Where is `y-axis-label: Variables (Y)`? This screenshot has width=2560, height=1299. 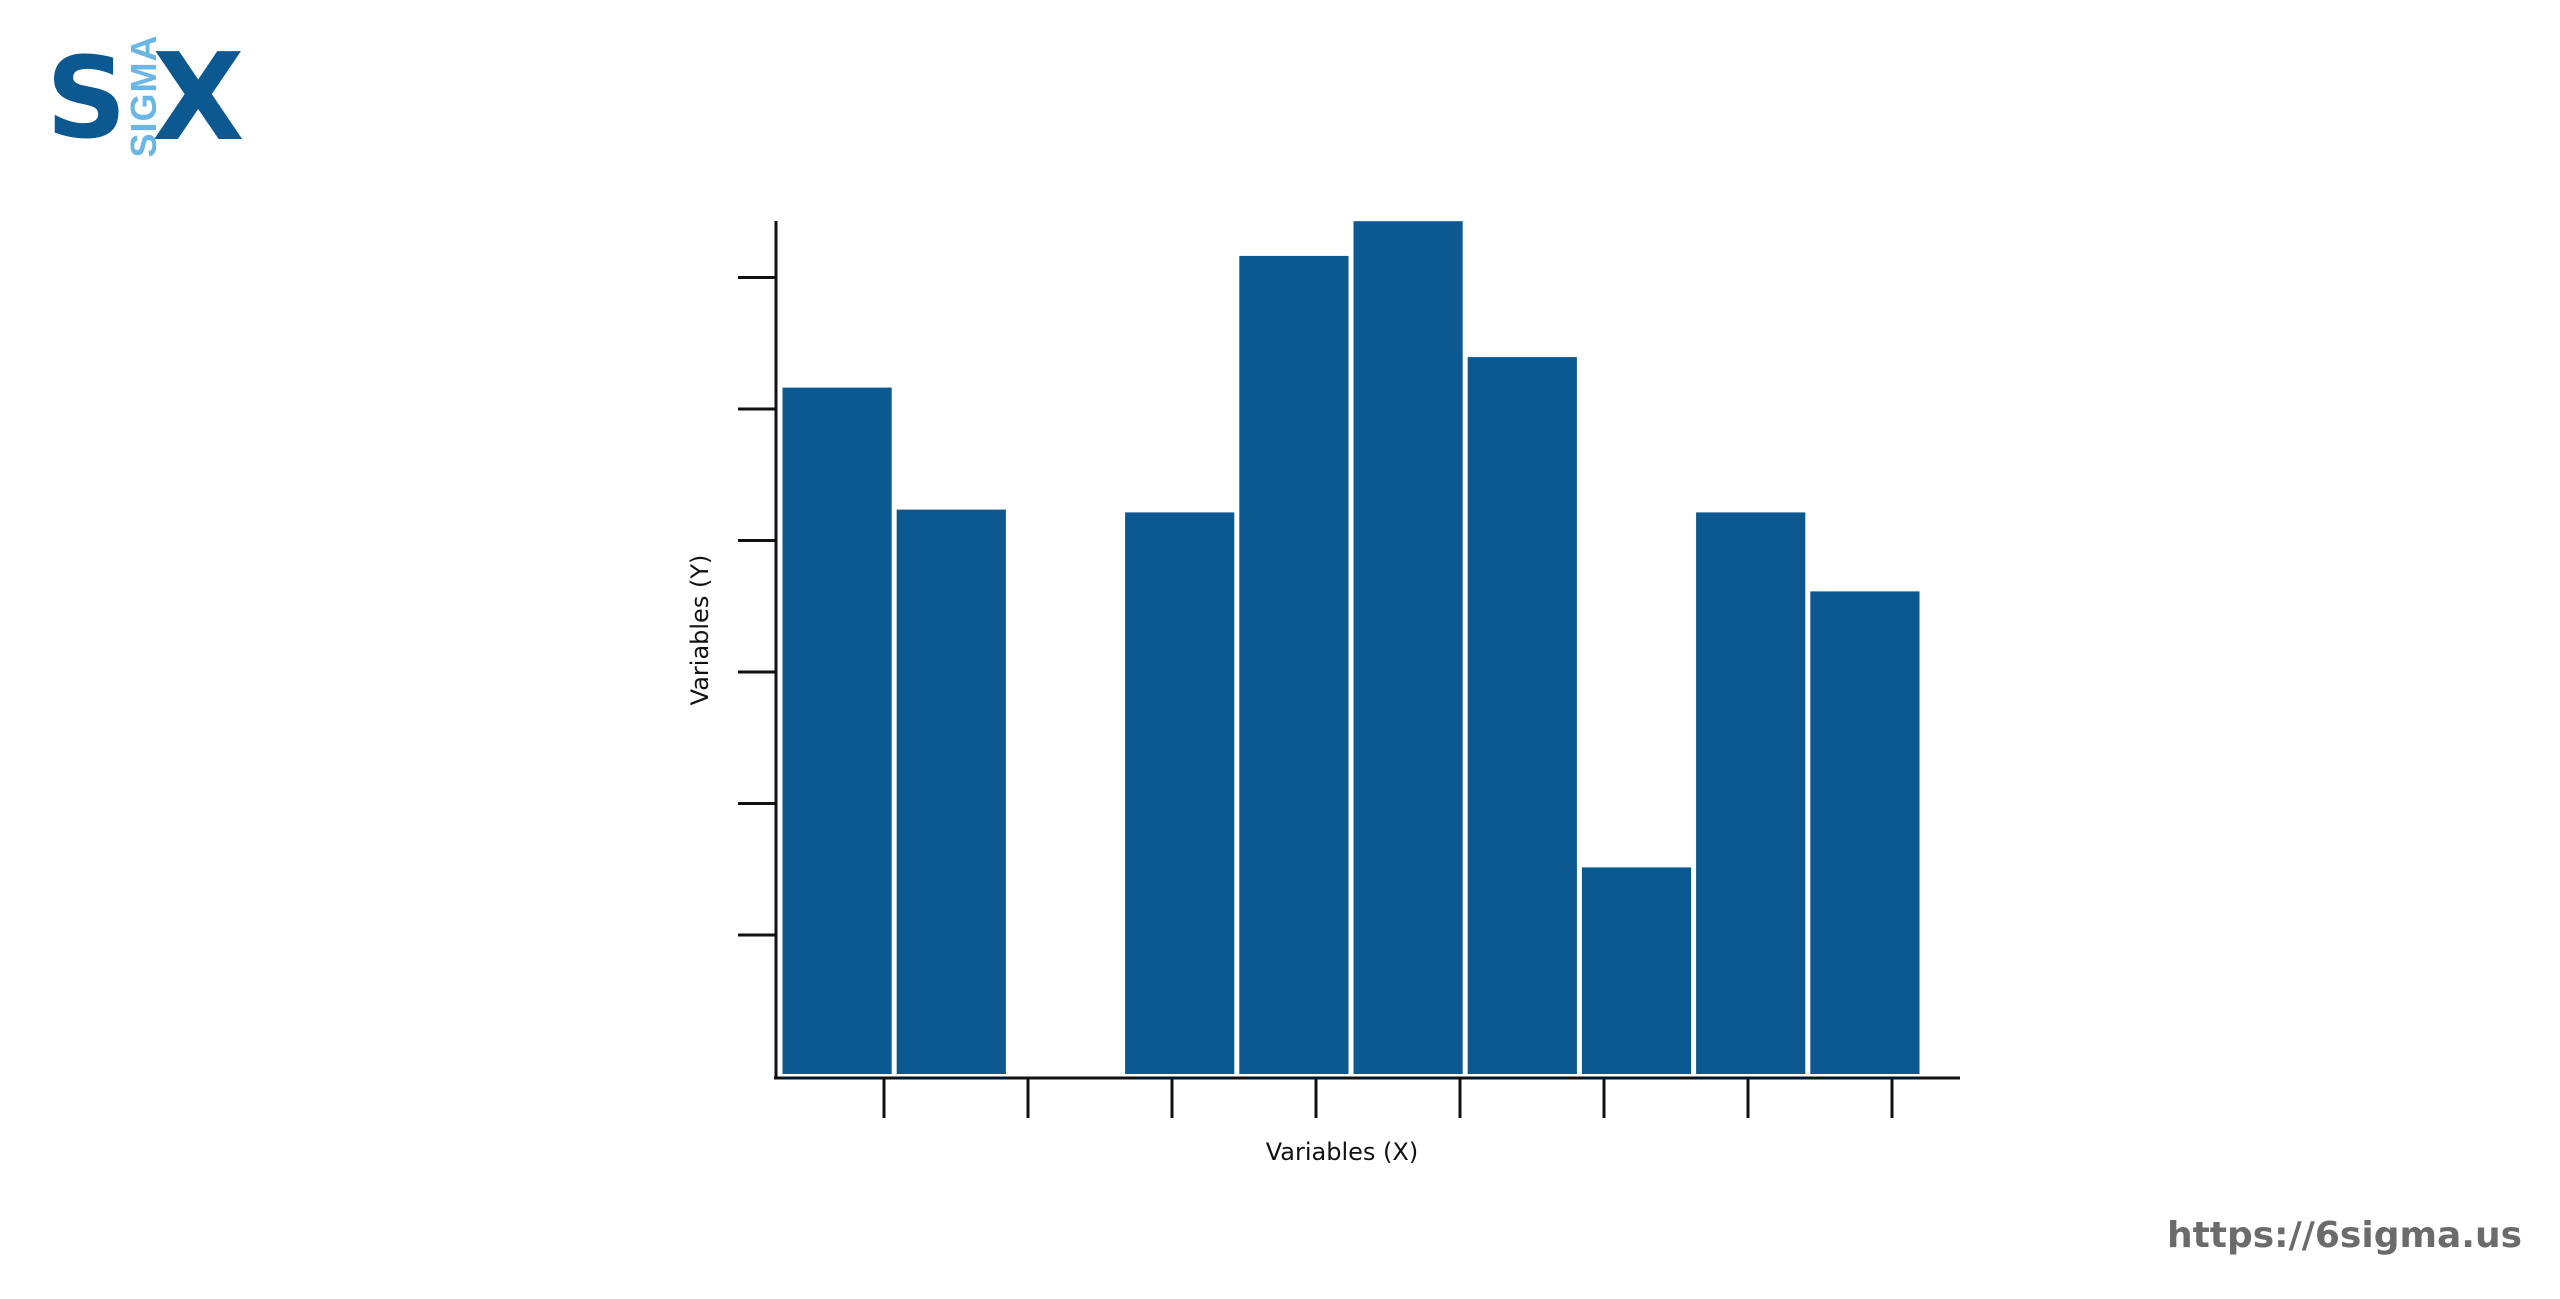 y-axis-label: Variables (Y) is located at coordinates (700, 630).